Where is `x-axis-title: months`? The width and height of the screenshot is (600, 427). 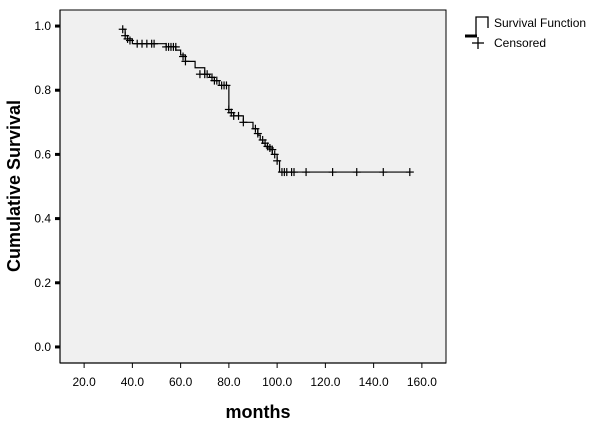 x-axis-title: months is located at coordinates (258, 412).